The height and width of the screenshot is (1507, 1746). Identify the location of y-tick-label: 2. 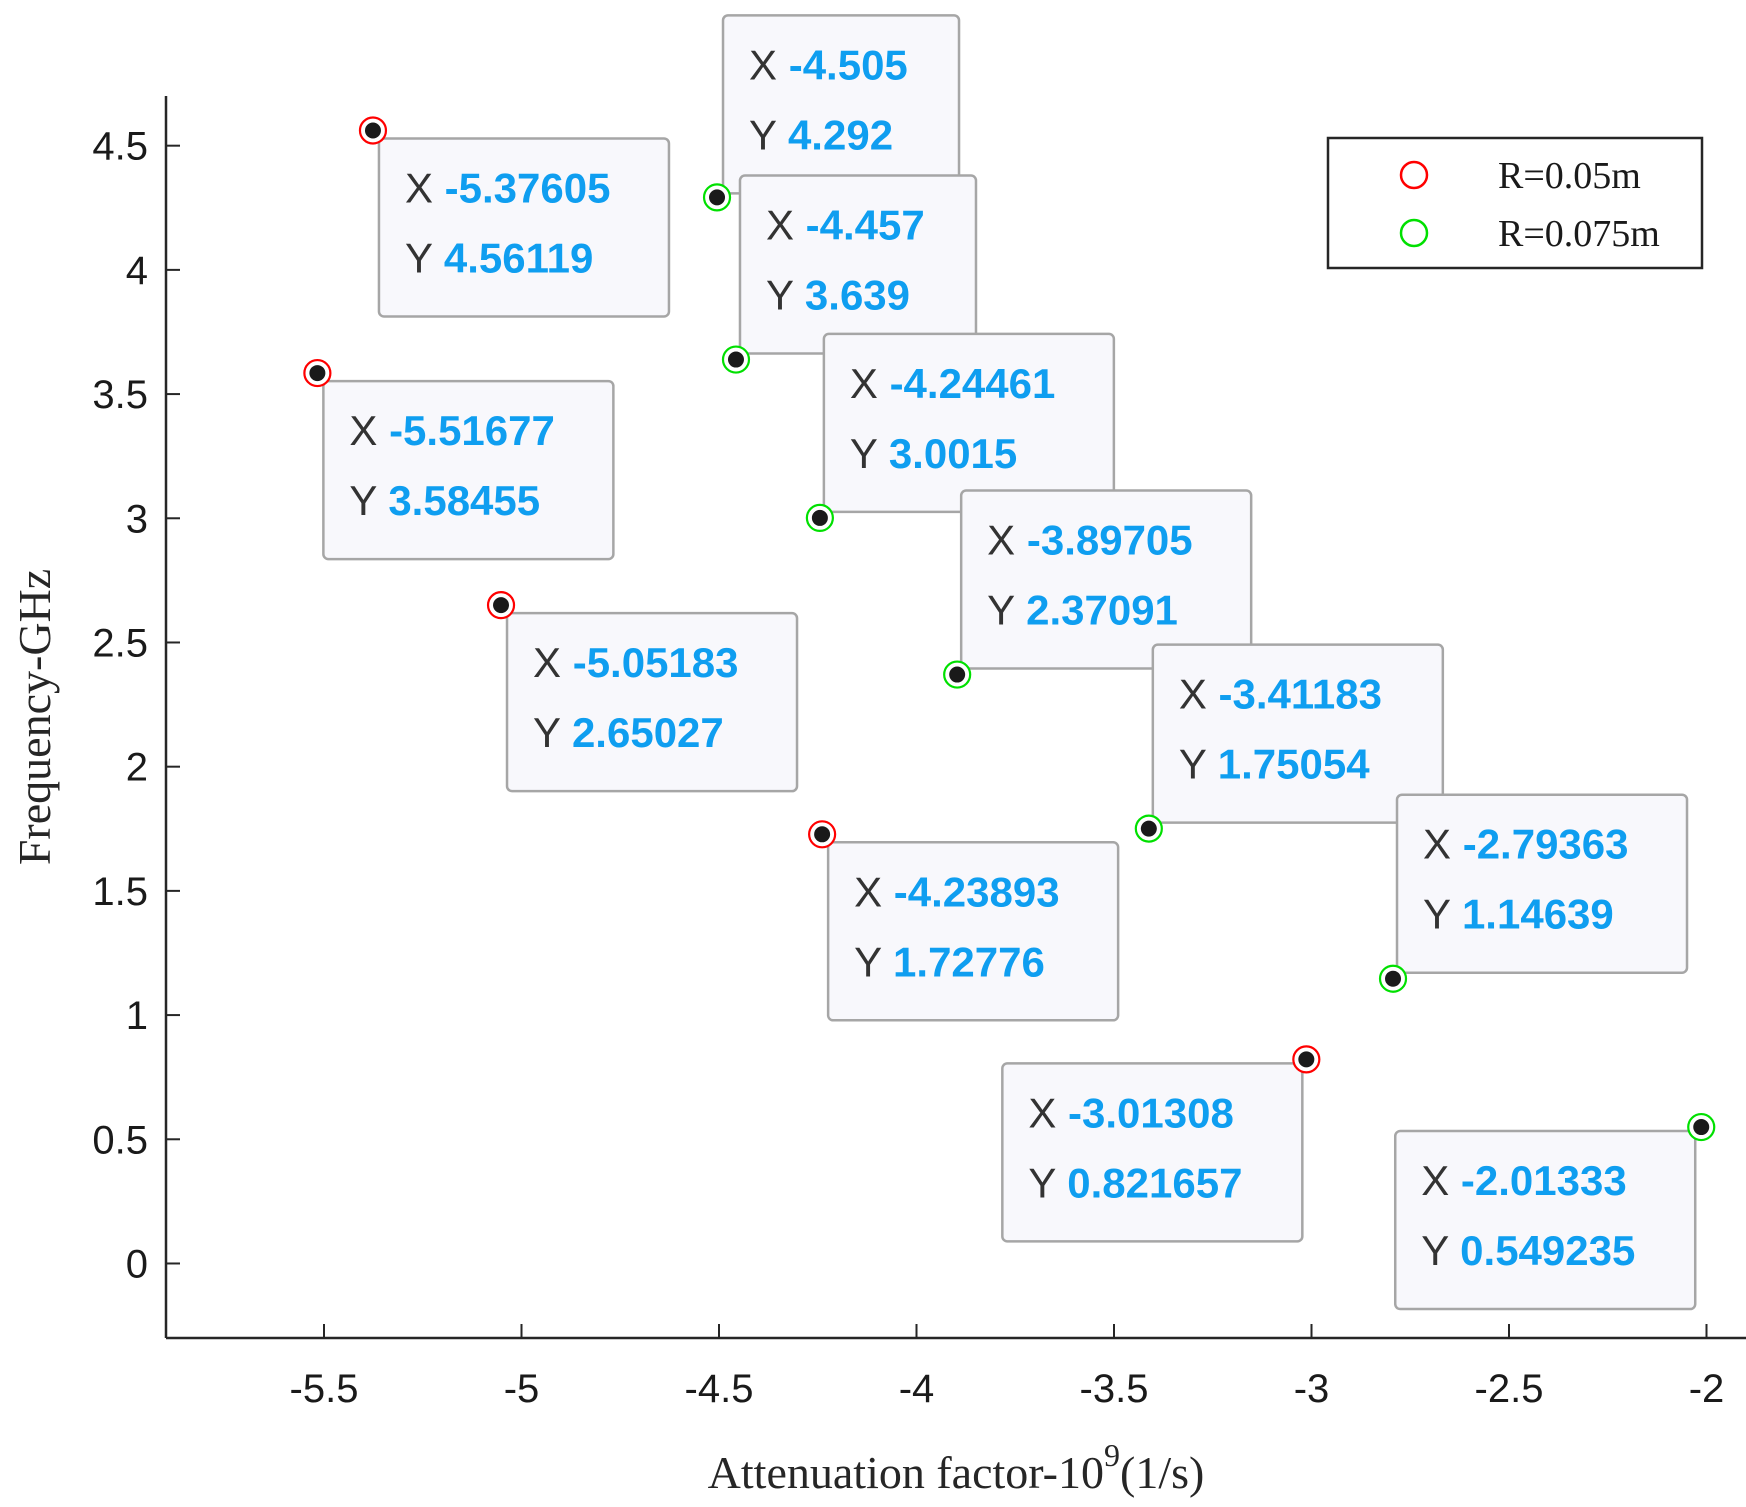
(137, 768).